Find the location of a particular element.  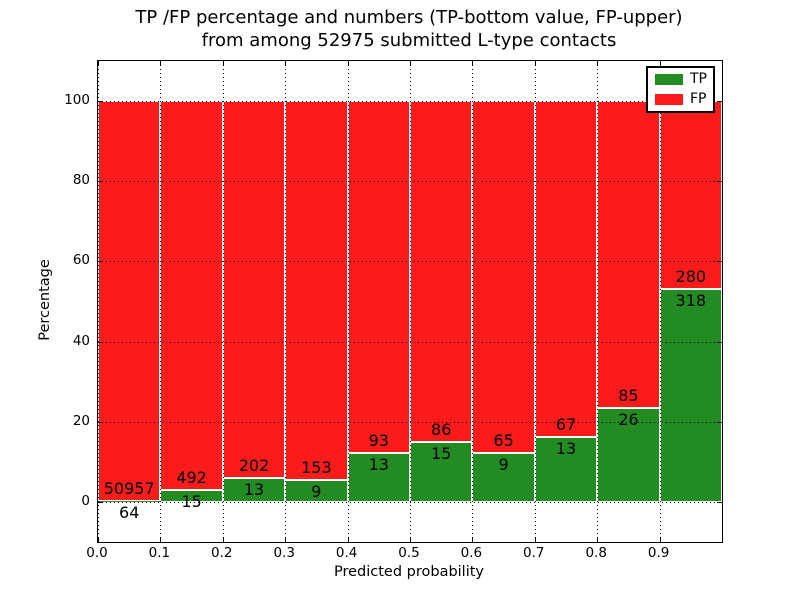

legend-item-tp: TP is located at coordinates (681, 79).